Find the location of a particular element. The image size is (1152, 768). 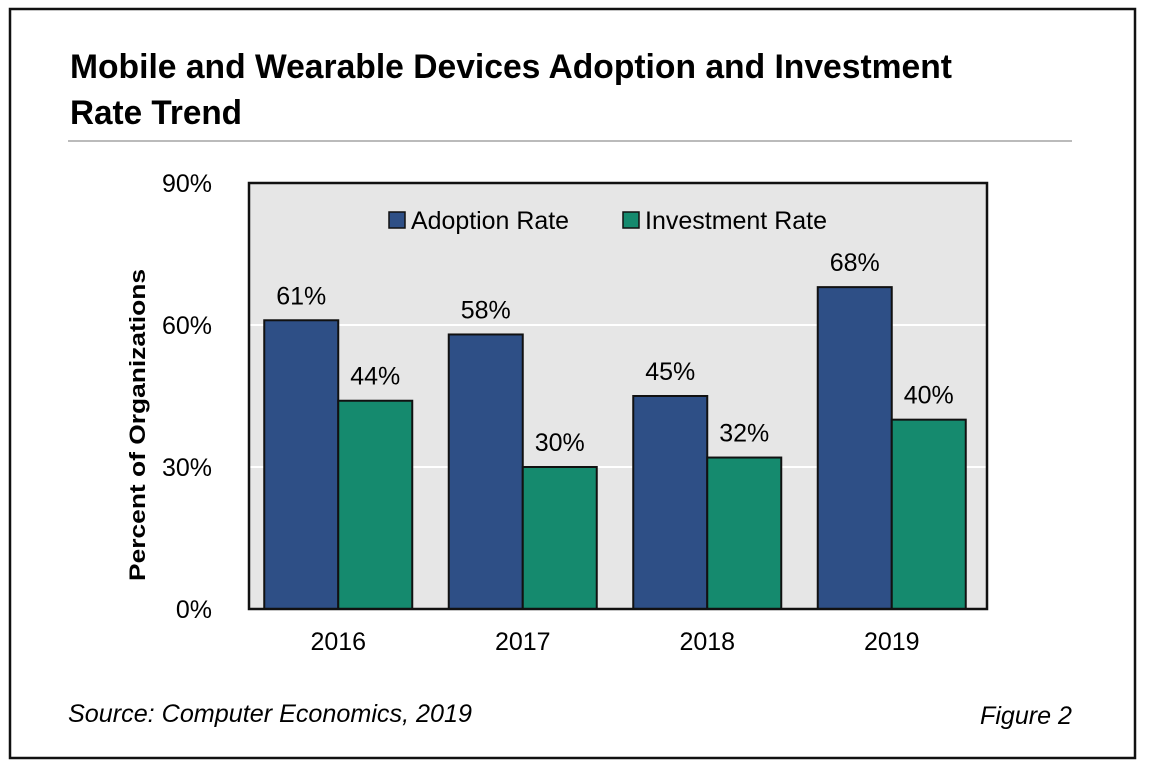

x-tick-label: 2016 is located at coordinates (338, 642).